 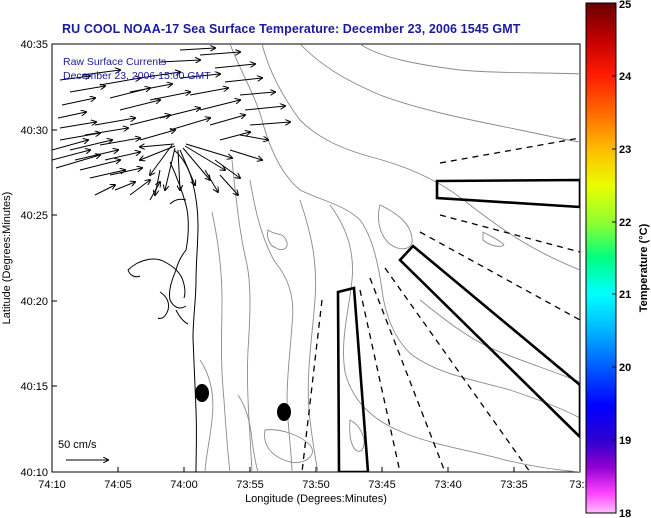 I want to click on colorbar-ticks, so click(x=614, y=258).